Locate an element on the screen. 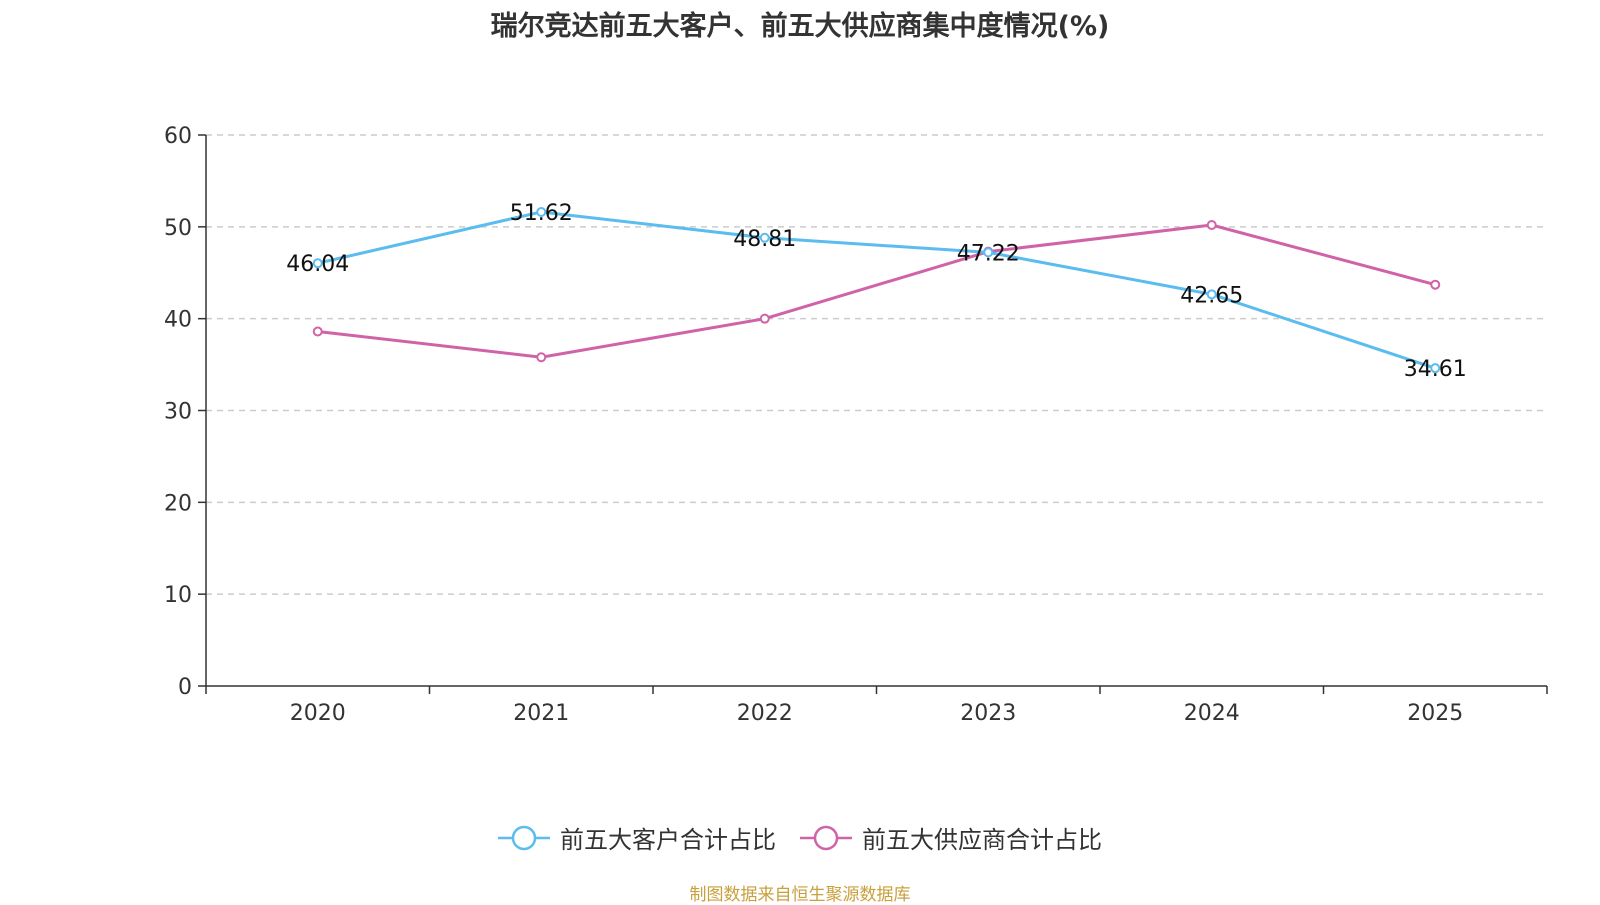 The image size is (1600, 905). y-tick-label-10: 10 is located at coordinates (178, 595).